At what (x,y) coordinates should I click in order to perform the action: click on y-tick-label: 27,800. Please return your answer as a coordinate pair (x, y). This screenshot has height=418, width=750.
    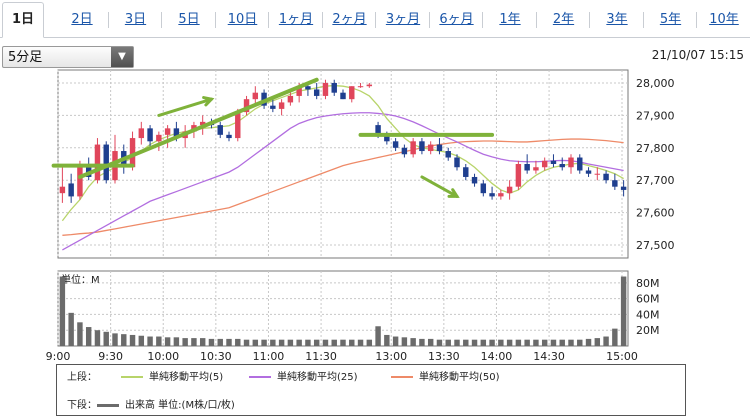
    Looking at the image, I should click on (655, 148).